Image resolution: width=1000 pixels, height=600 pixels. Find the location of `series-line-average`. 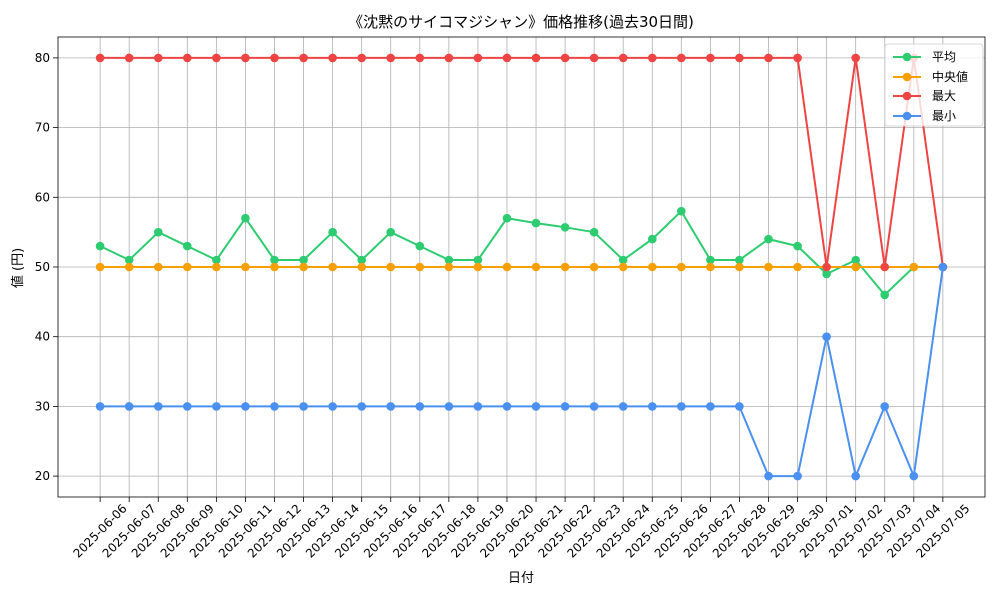

series-line-average is located at coordinates (521, 253).